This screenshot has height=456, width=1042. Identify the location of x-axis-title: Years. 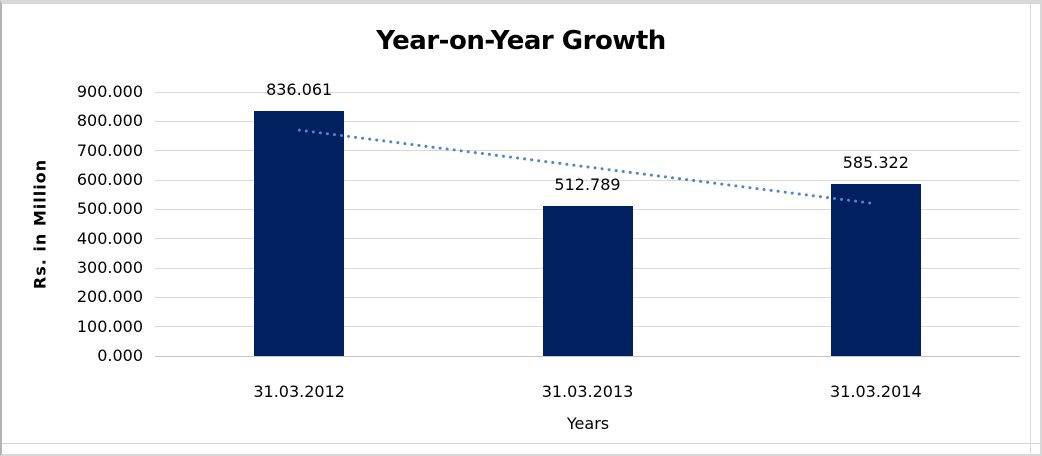
(588, 423).